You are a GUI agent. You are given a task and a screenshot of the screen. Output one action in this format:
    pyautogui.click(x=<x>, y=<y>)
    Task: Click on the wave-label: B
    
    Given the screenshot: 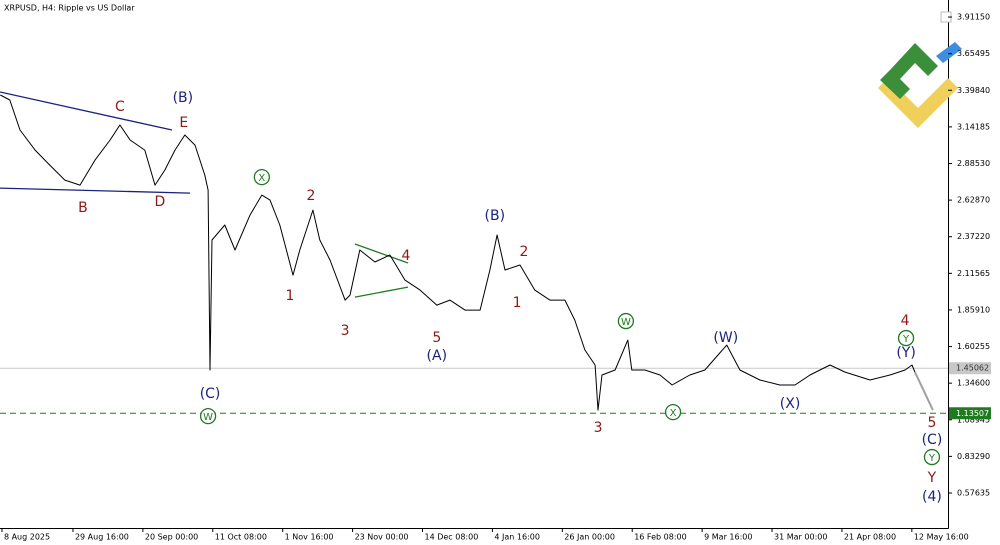 What is the action you would take?
    pyautogui.click(x=83, y=208)
    